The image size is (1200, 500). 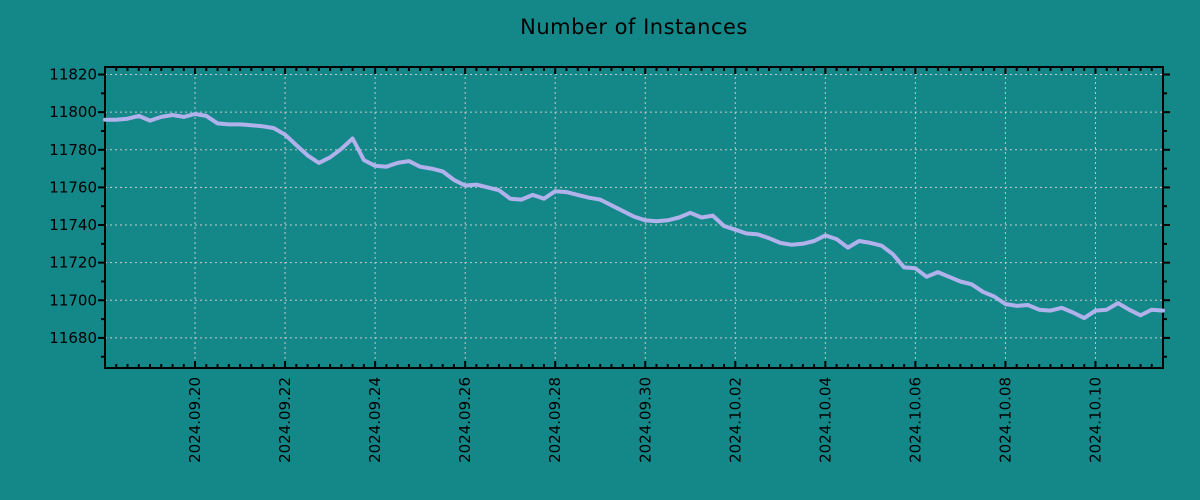 What do you see at coordinates (73, 112) in the screenshot?
I see `y-tick-label: 11800` at bounding box center [73, 112].